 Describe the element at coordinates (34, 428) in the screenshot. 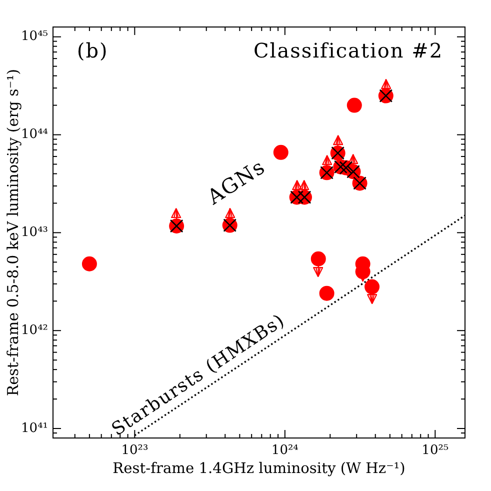

I see `y-tick-label: 10⁴¹` at that location.